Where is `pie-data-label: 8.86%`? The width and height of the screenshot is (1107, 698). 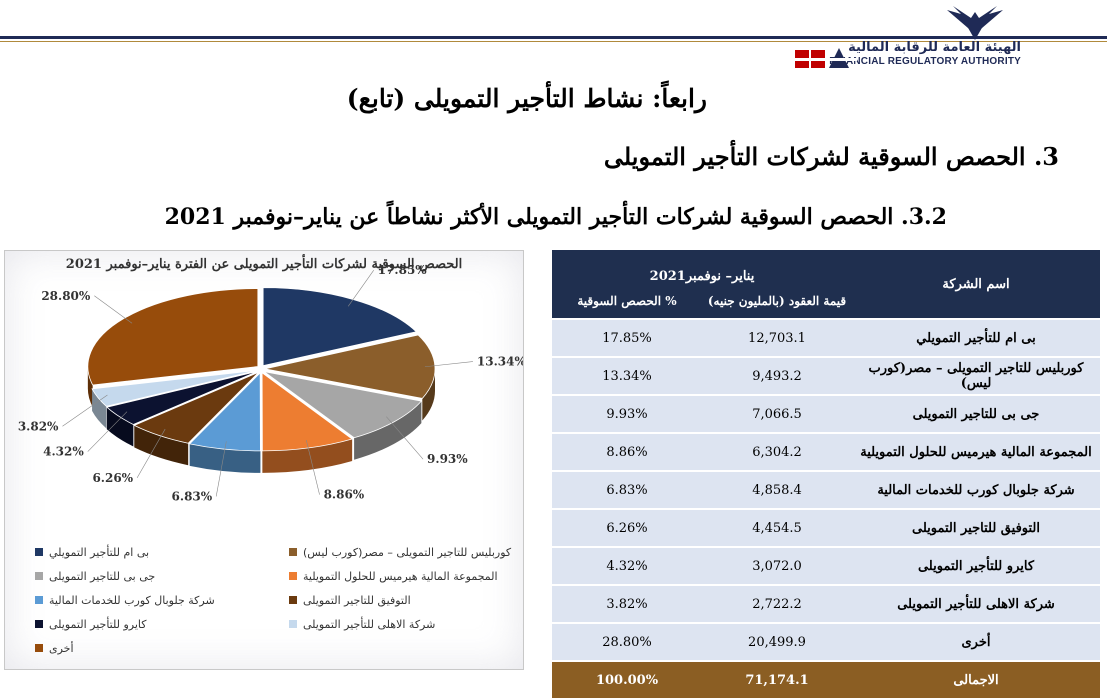 pie-data-label: 8.86% is located at coordinates (344, 495).